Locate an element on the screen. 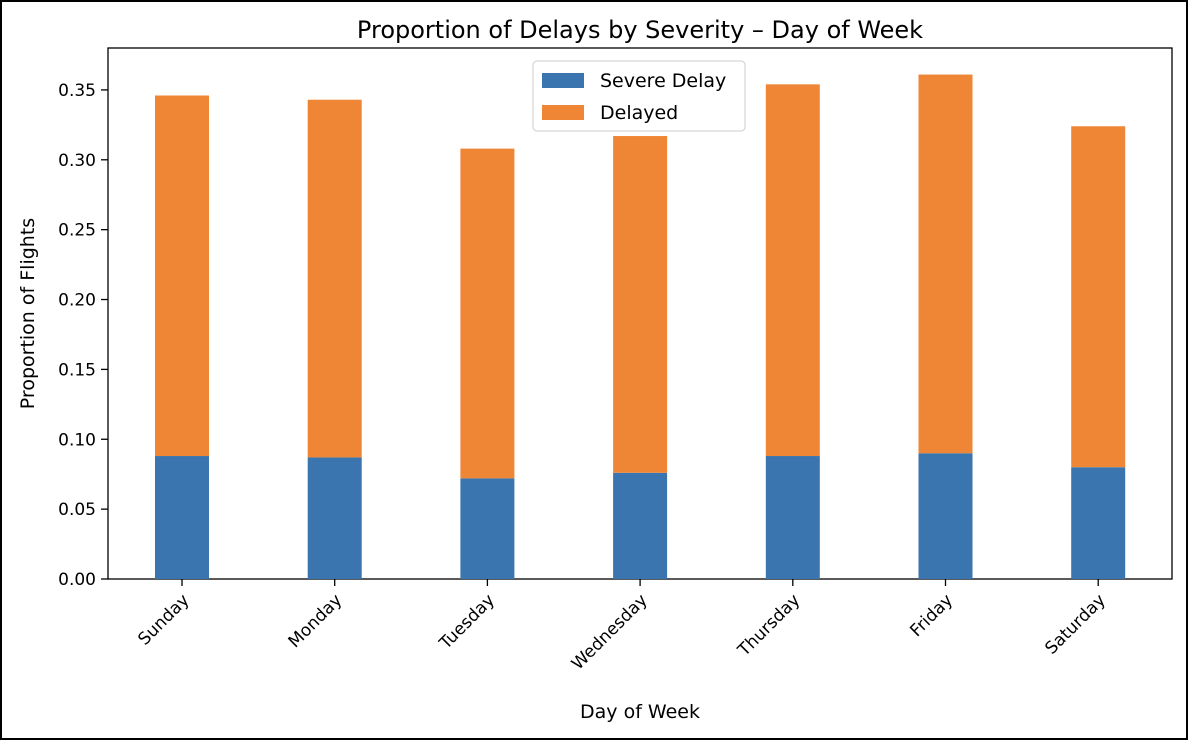 The height and width of the screenshot is (740, 1188). y-axis: 0.00 0.05 0.10 0.15 0.20 0.25 0.30 0.35 is located at coordinates (83, 335).